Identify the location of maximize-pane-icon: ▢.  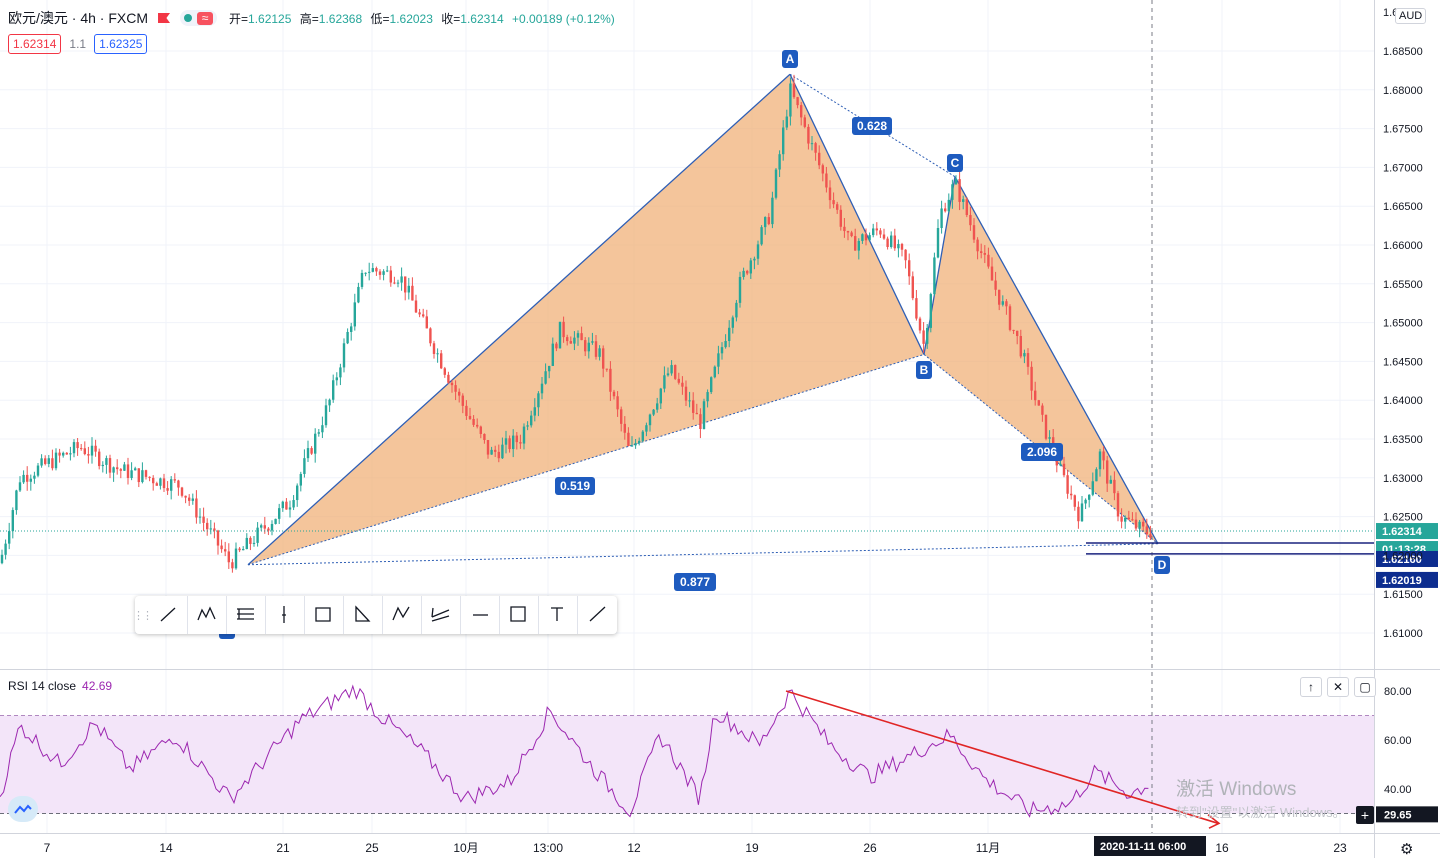
(1365, 687).